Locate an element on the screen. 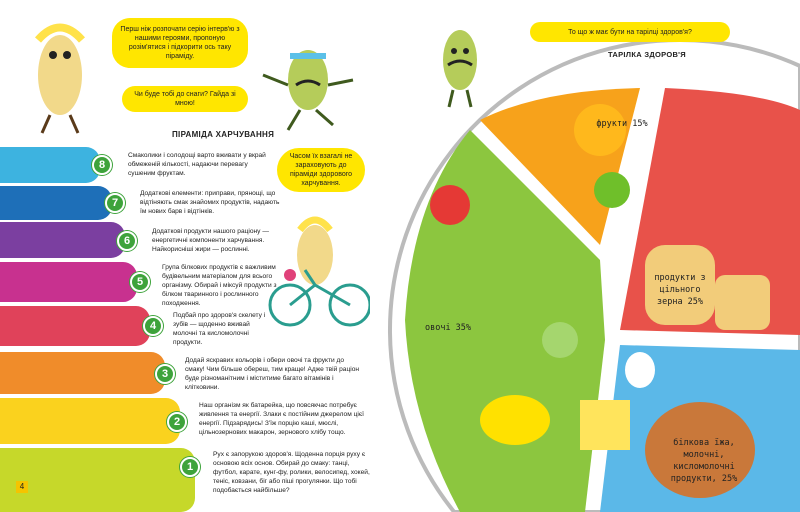  plate-question-bubble: То що ж має бути на тарілці здоров'я? is located at coordinates (630, 32).